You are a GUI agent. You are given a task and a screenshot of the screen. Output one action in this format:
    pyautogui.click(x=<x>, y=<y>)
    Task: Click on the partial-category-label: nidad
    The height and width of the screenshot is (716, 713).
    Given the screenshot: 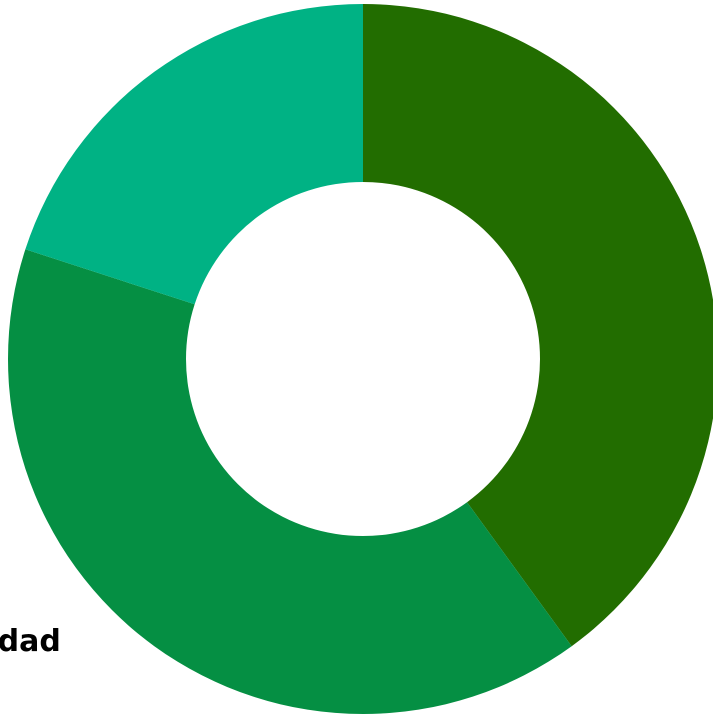 What is the action you would take?
    pyautogui.click(x=30, y=641)
    